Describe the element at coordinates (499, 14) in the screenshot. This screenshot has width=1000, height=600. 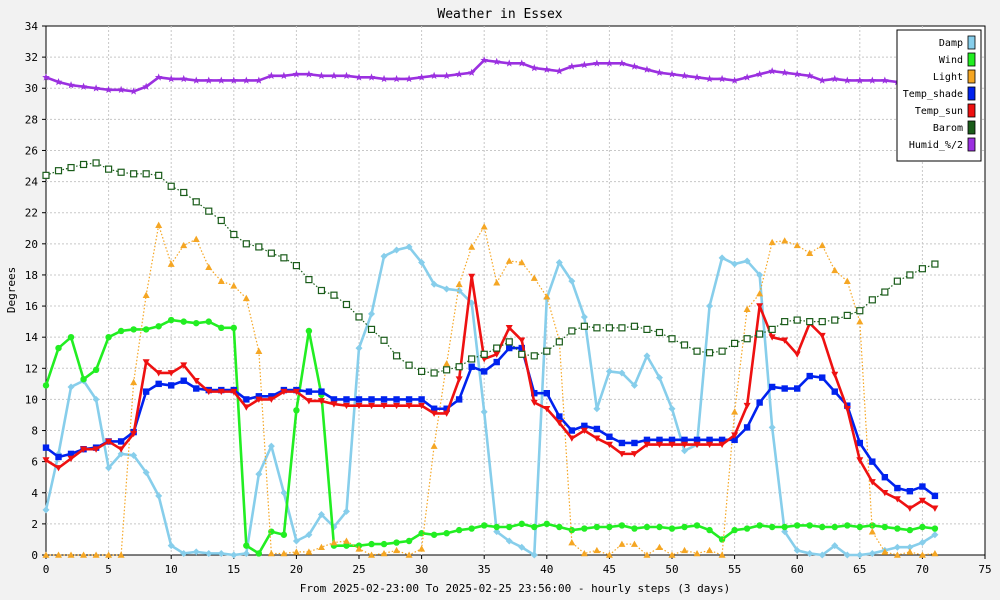
I see `chart-title: Weather in Essex` at that location.